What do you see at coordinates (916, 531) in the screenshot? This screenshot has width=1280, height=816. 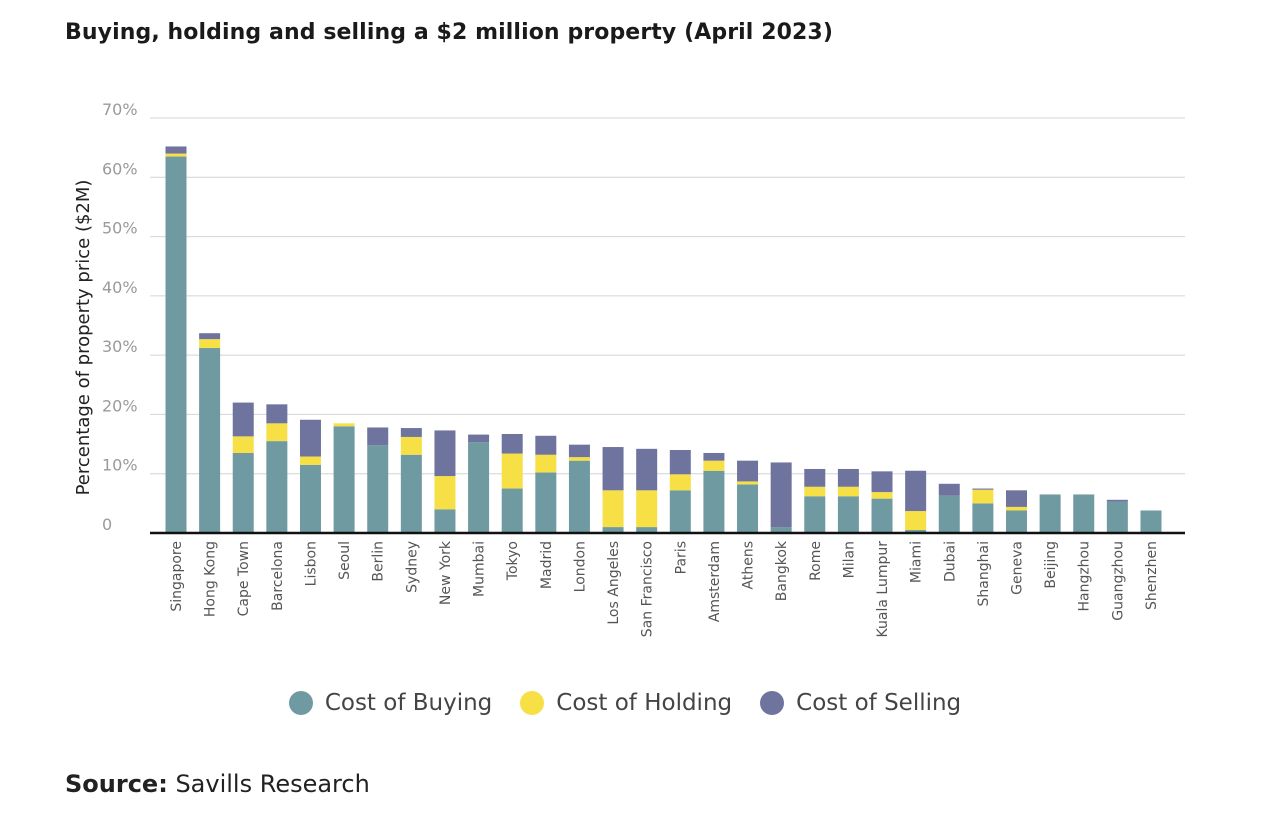 I see `bar-buying-miami` at bounding box center [916, 531].